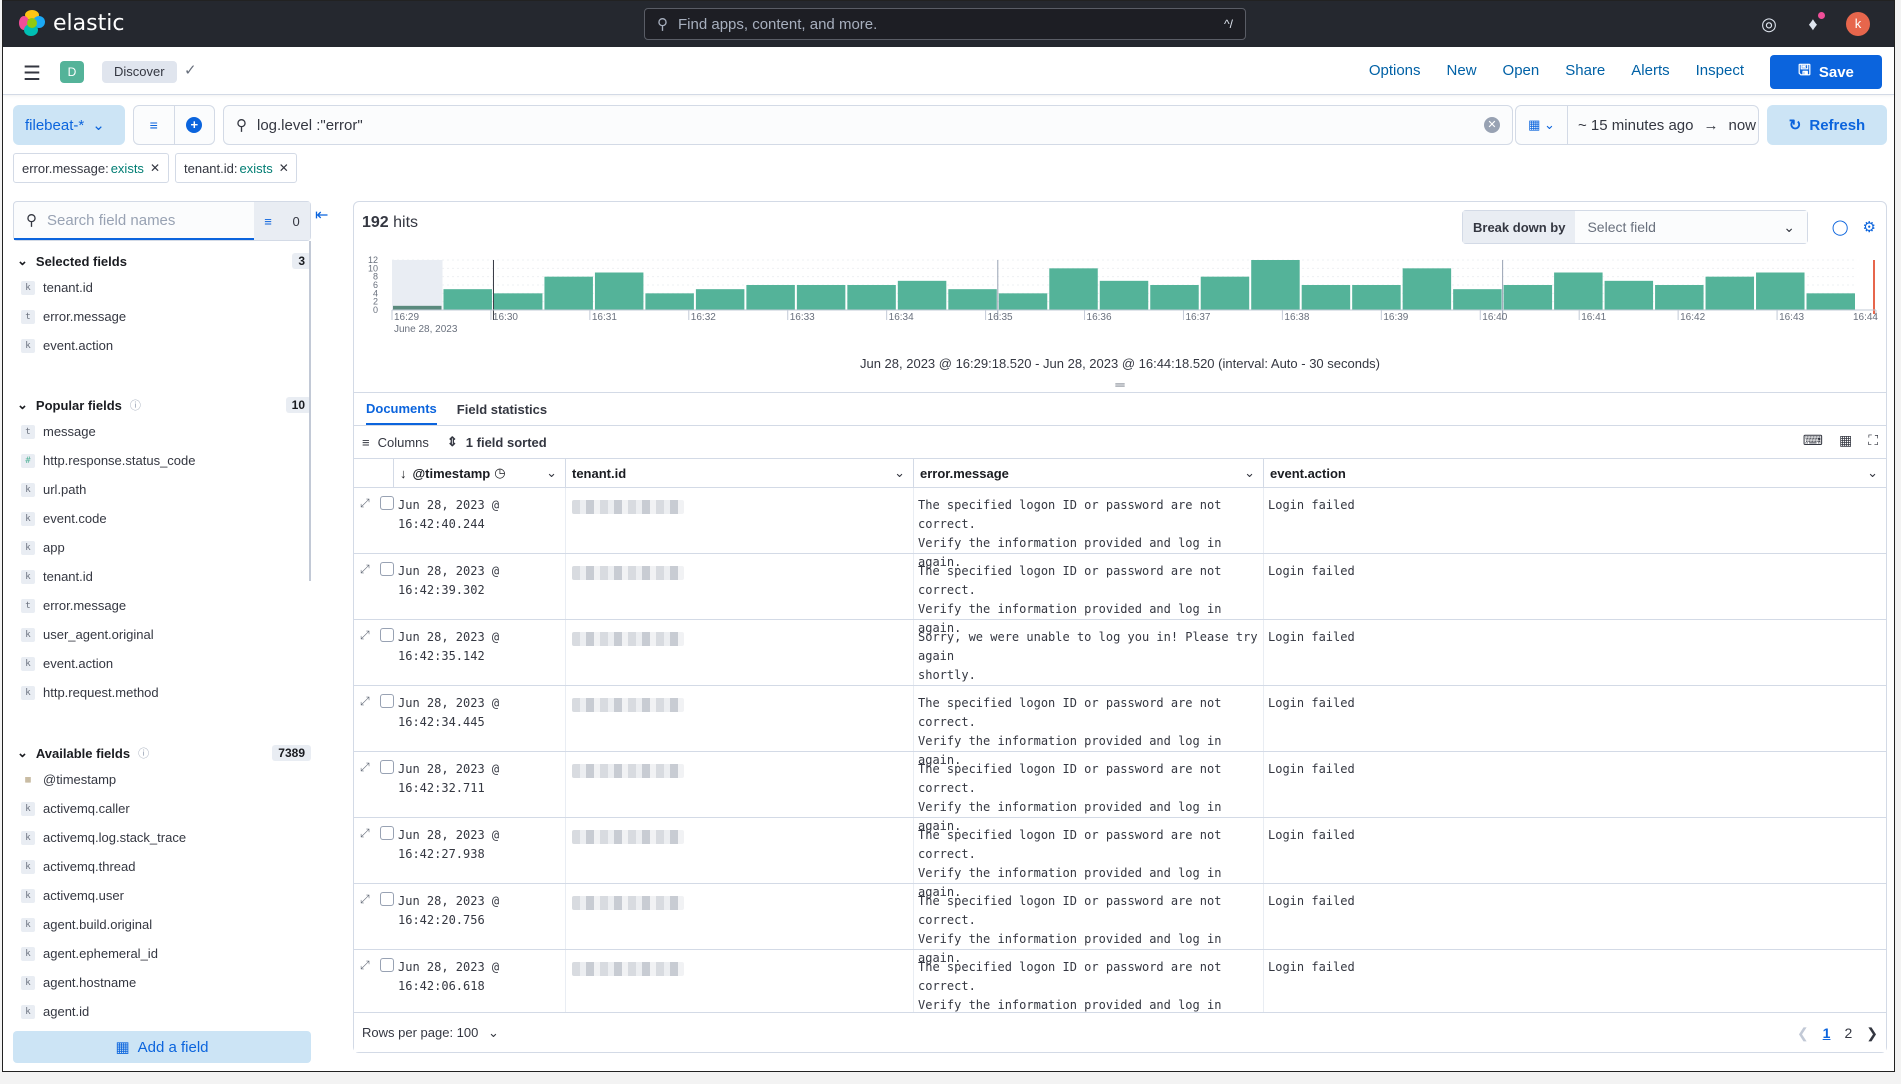 This screenshot has width=1901, height=1084. What do you see at coordinates (1827, 125) in the screenshot?
I see `refresh-button: ↻ Refresh` at bounding box center [1827, 125].